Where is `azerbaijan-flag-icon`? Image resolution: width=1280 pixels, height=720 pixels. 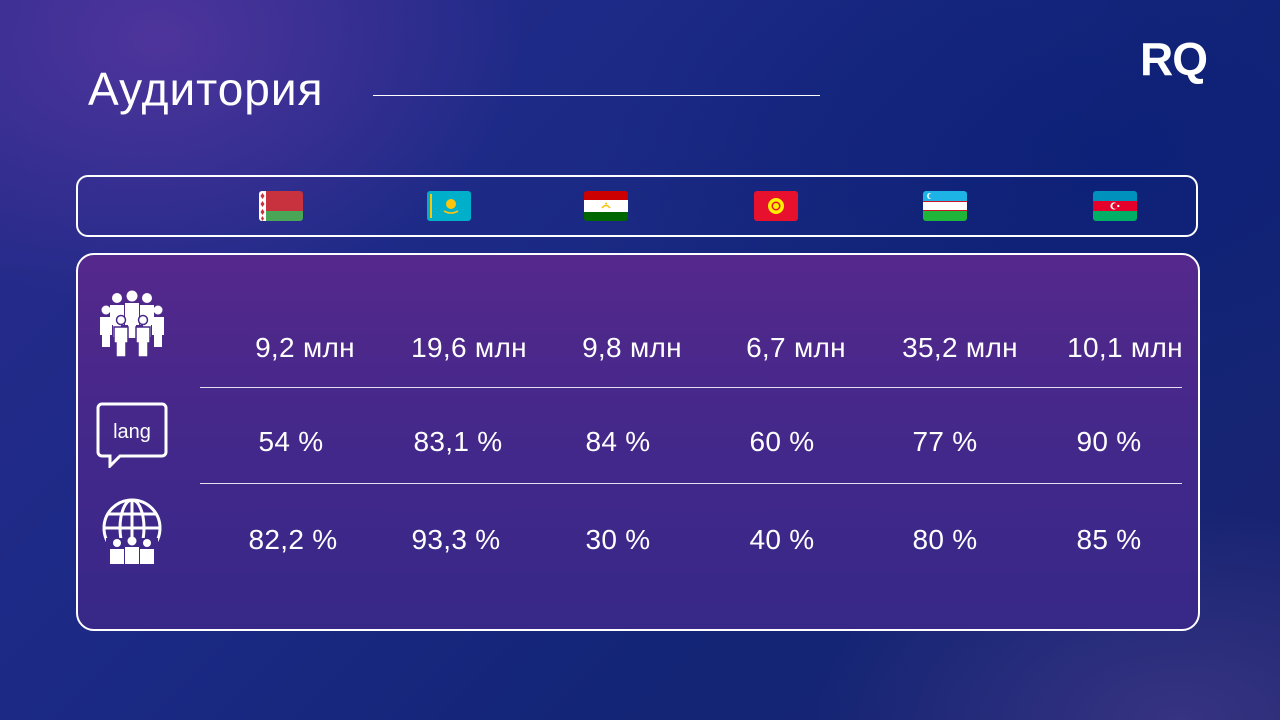
azerbaijan-flag-icon is located at coordinates (1115, 206).